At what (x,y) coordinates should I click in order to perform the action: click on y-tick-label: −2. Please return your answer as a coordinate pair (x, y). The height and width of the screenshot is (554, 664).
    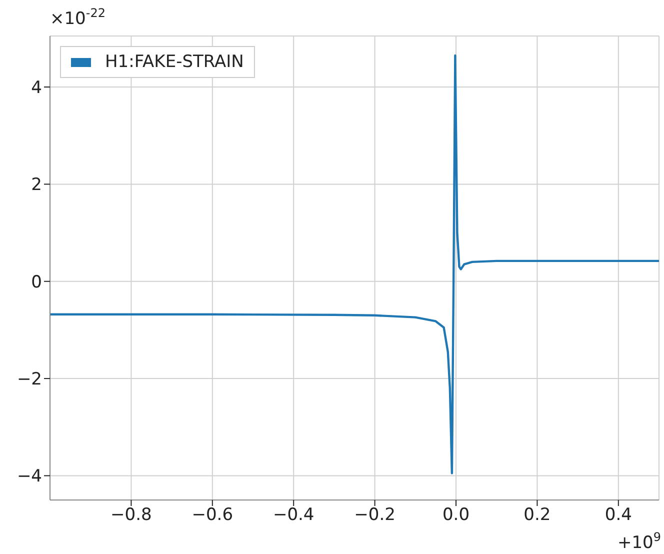
    Looking at the image, I should click on (29, 380).